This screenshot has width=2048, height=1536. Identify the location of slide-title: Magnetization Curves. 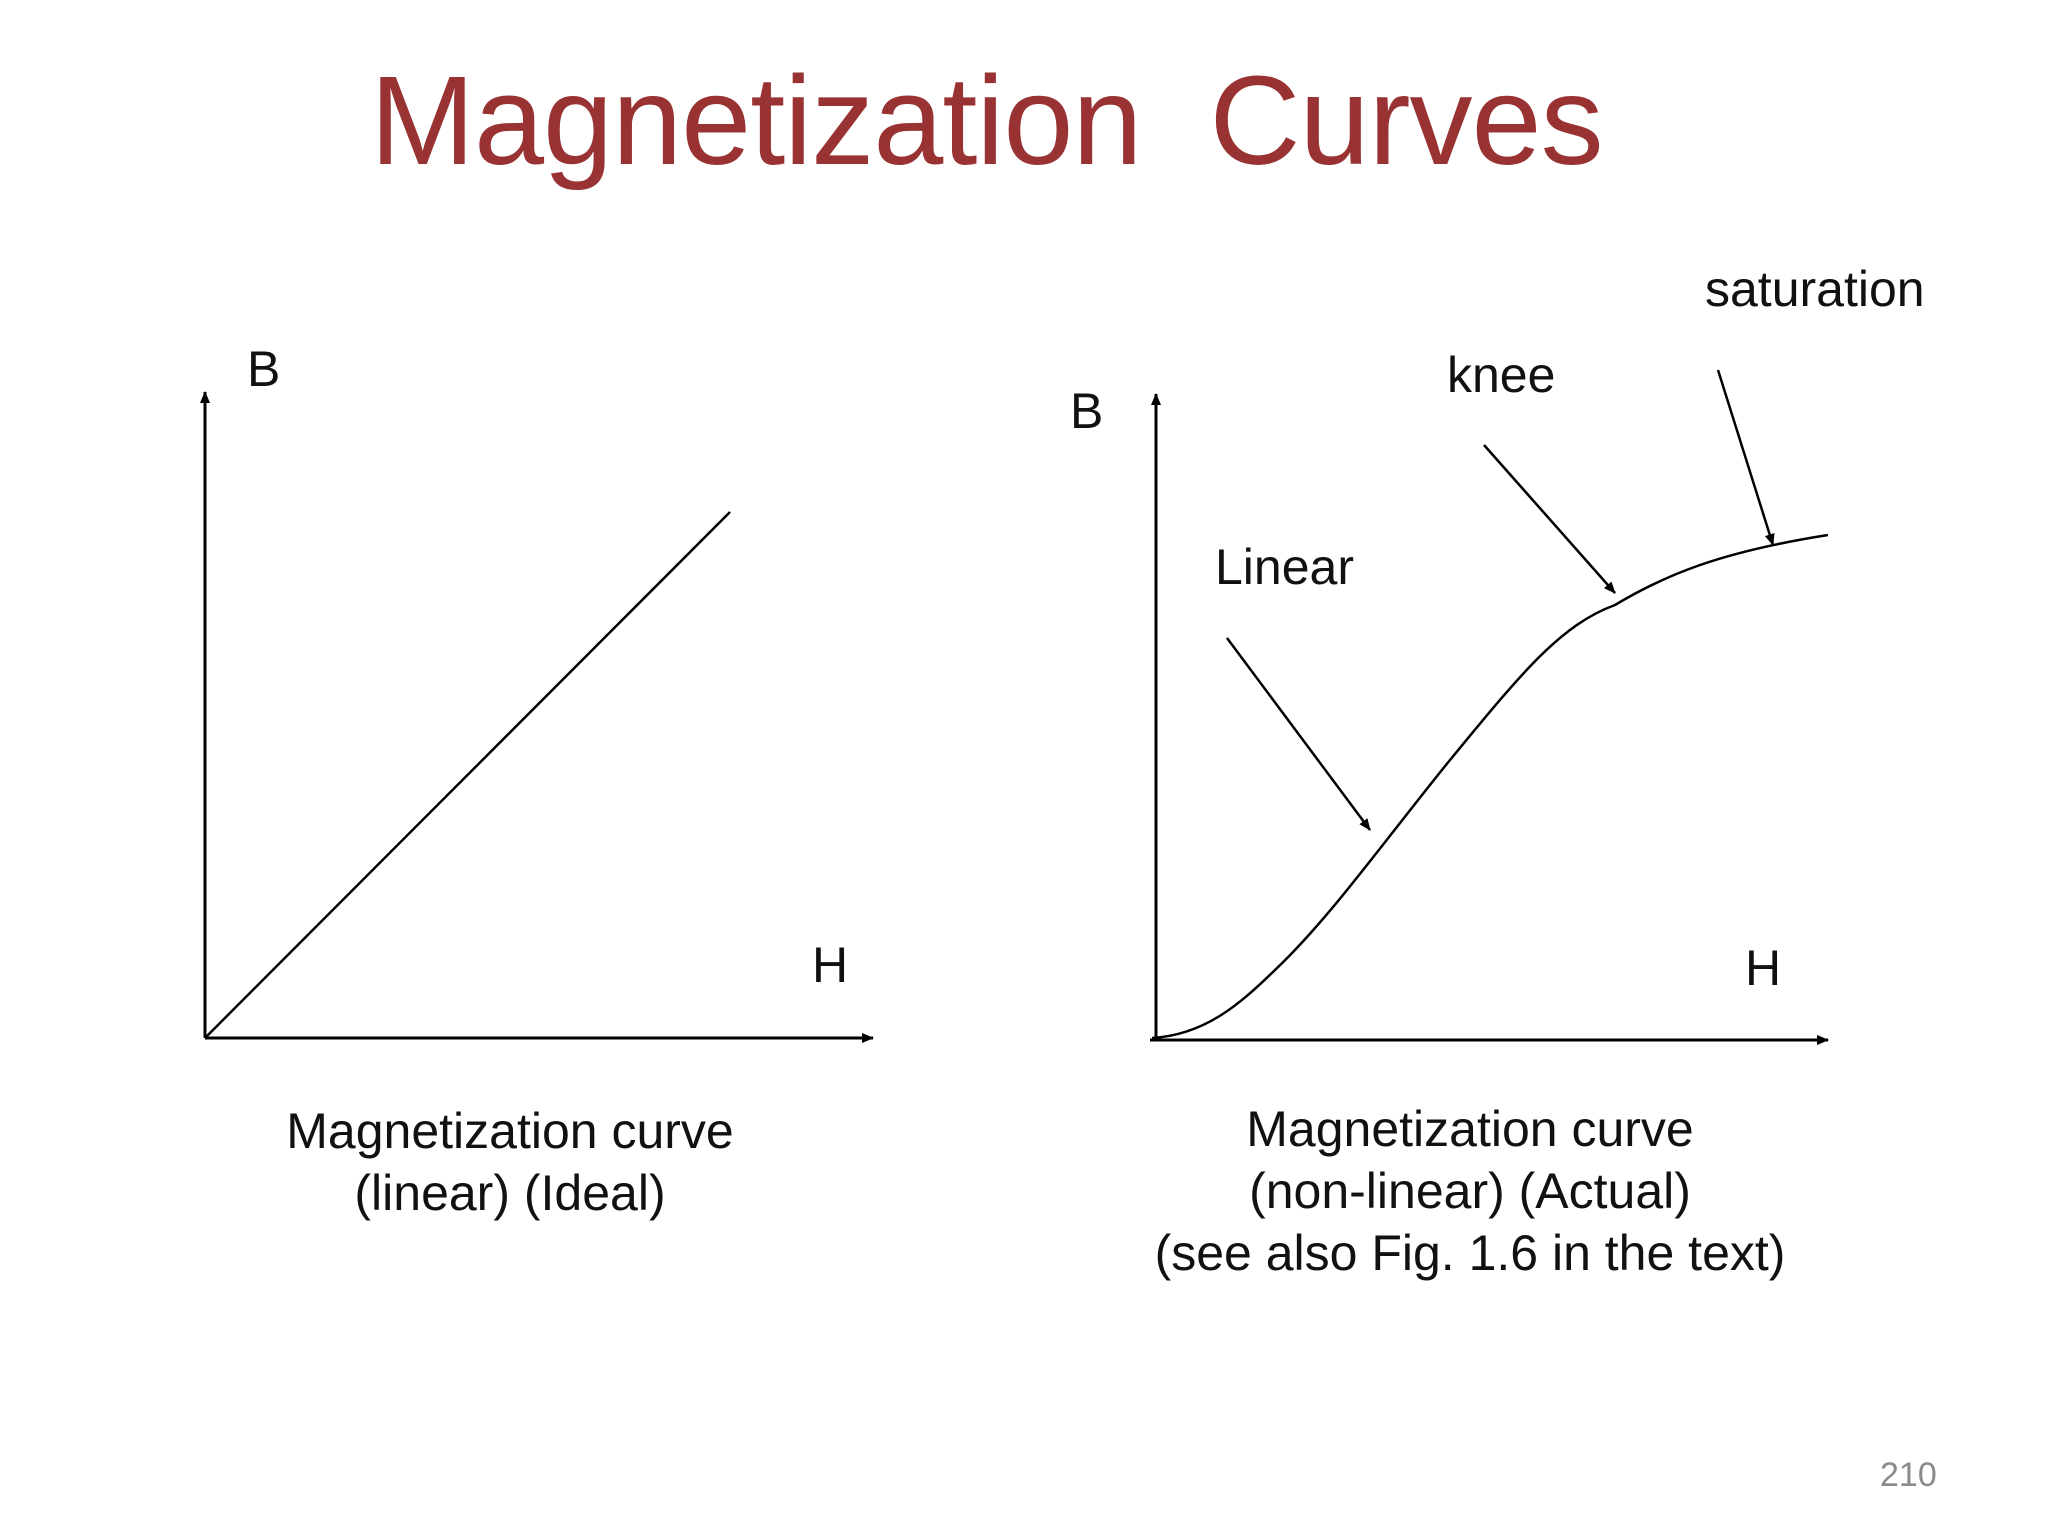
(987, 120).